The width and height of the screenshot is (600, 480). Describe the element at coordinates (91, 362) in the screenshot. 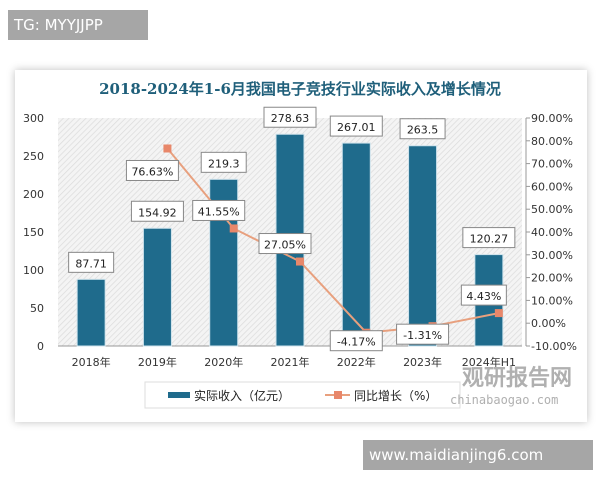

I see `x-tick-label: 2018年` at that location.